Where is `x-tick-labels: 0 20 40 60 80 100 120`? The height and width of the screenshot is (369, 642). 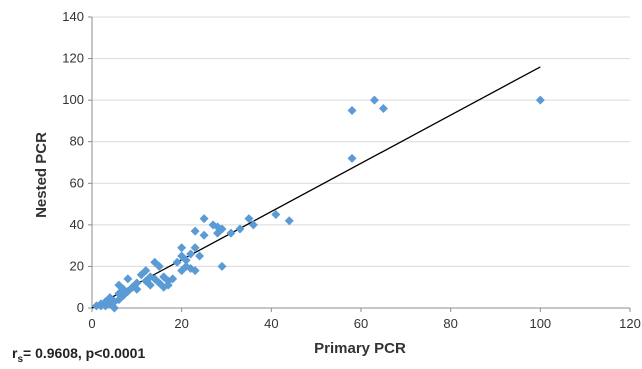
x-tick-labels: 0 20 40 60 80 100 120 is located at coordinates (364, 323).